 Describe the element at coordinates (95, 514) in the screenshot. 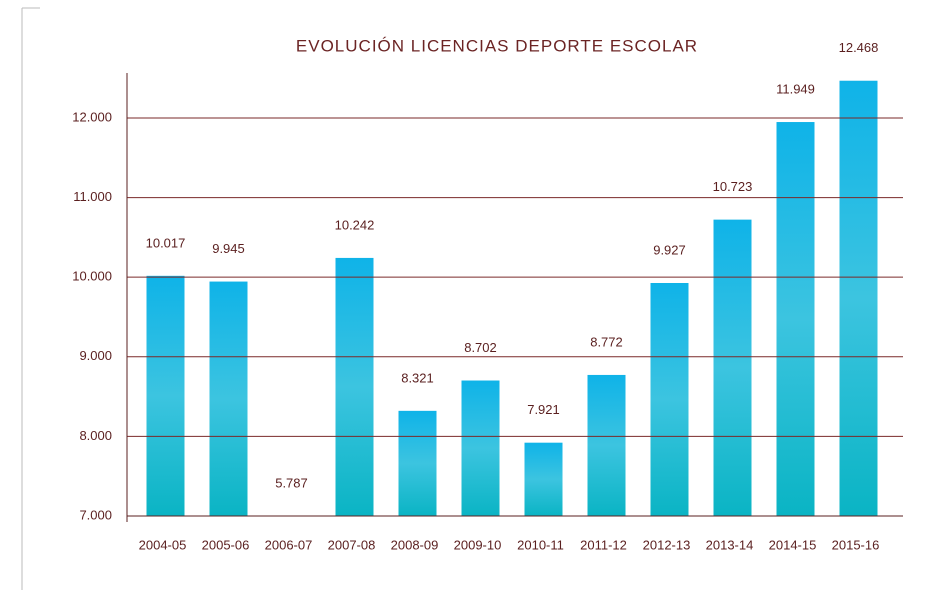

I see `y-tick-label: 7.000` at that location.